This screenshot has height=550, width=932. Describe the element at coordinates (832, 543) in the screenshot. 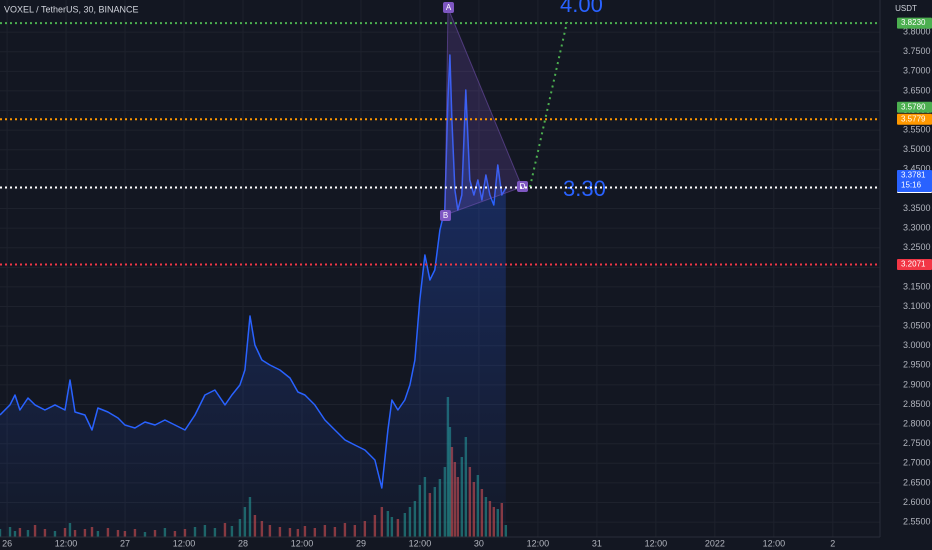

I see `x-tick-label: 2` at that location.